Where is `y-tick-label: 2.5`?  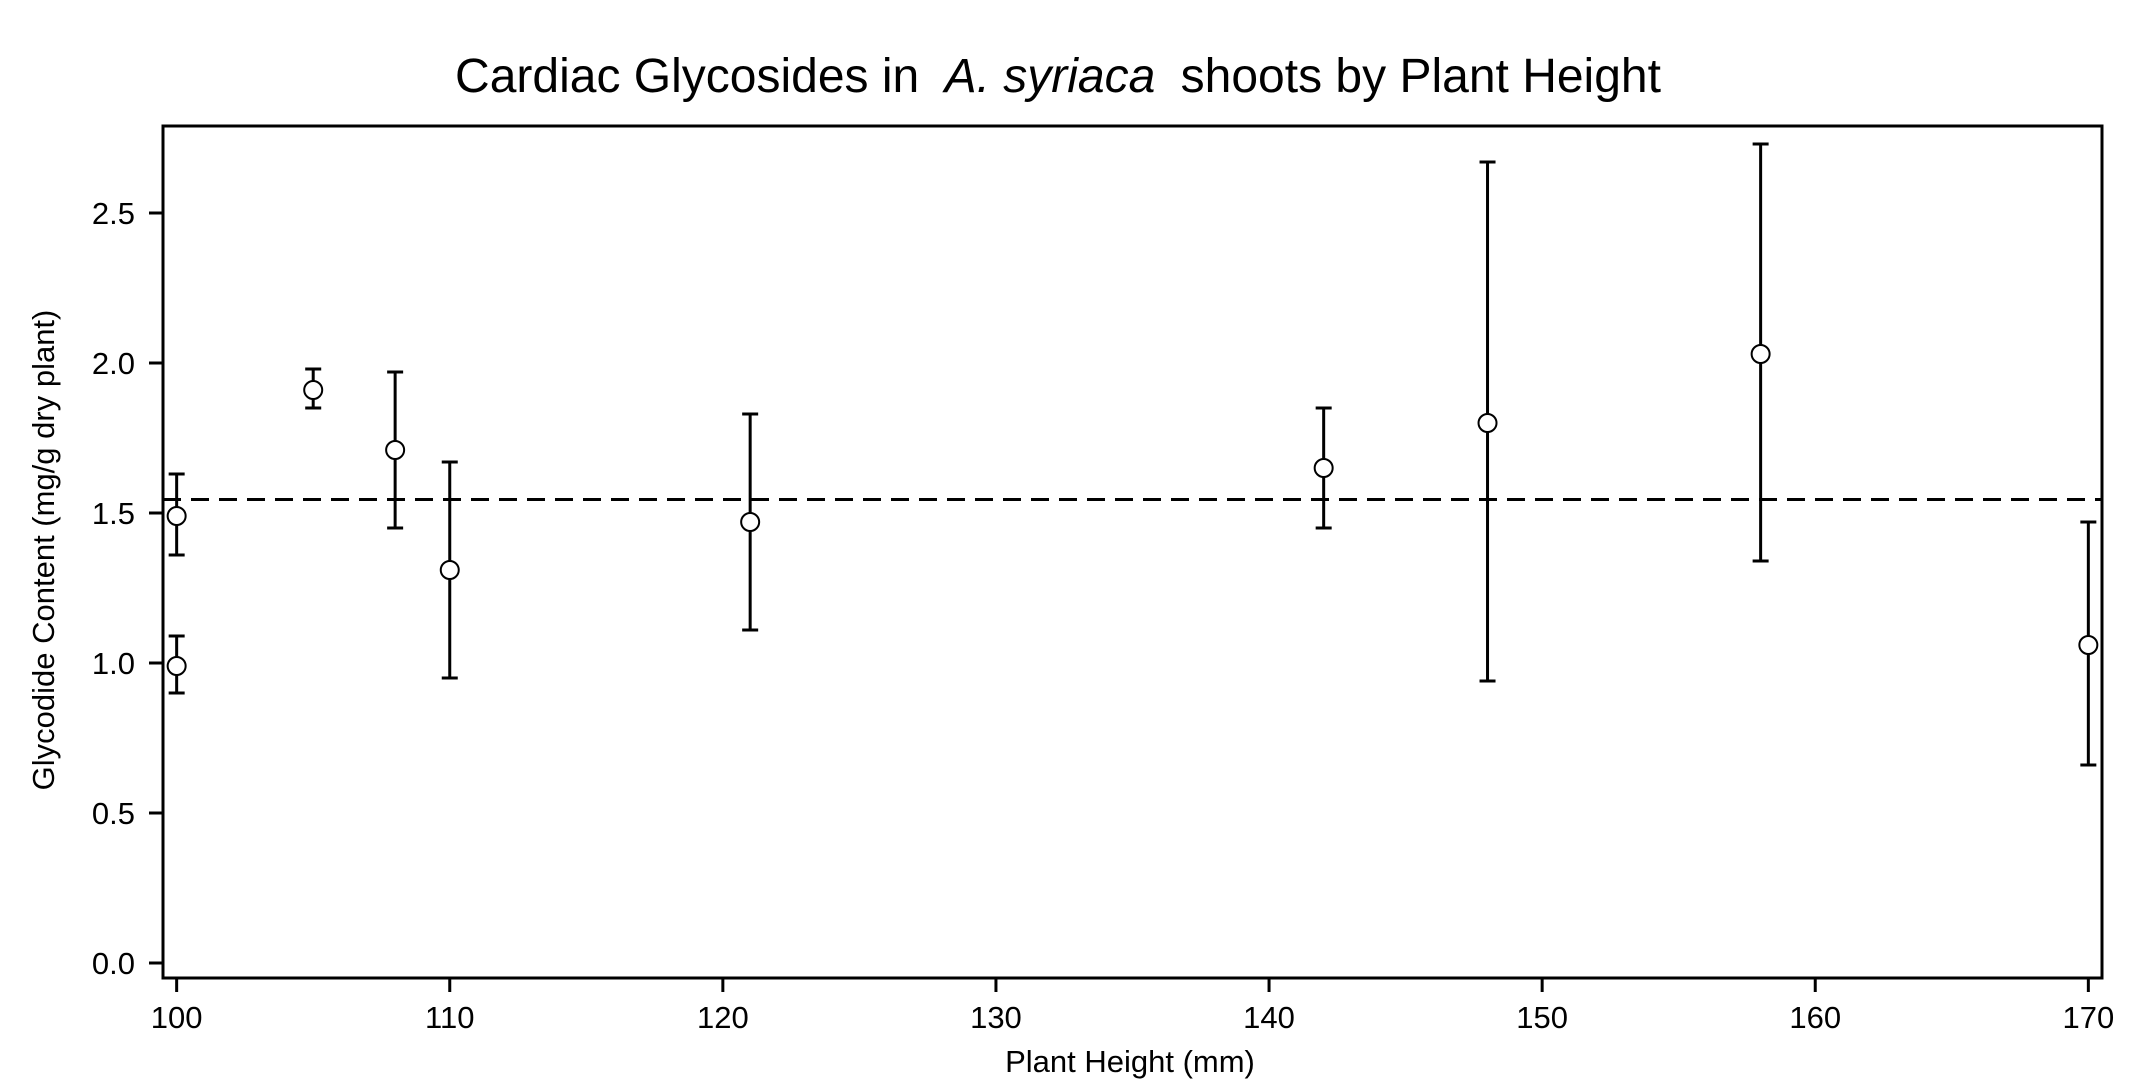
y-tick-label: 2.5 is located at coordinates (113, 213).